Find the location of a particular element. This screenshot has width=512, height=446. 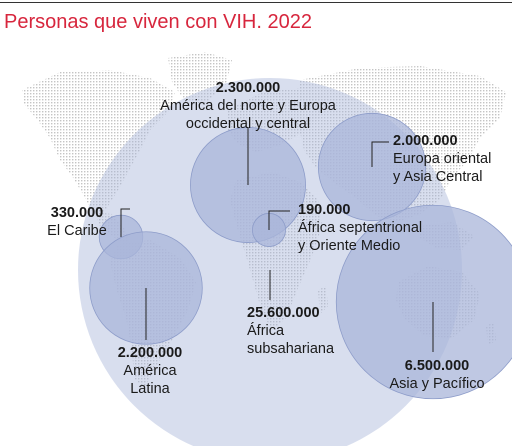

region-name: África septentrional is located at coordinates (360, 228).